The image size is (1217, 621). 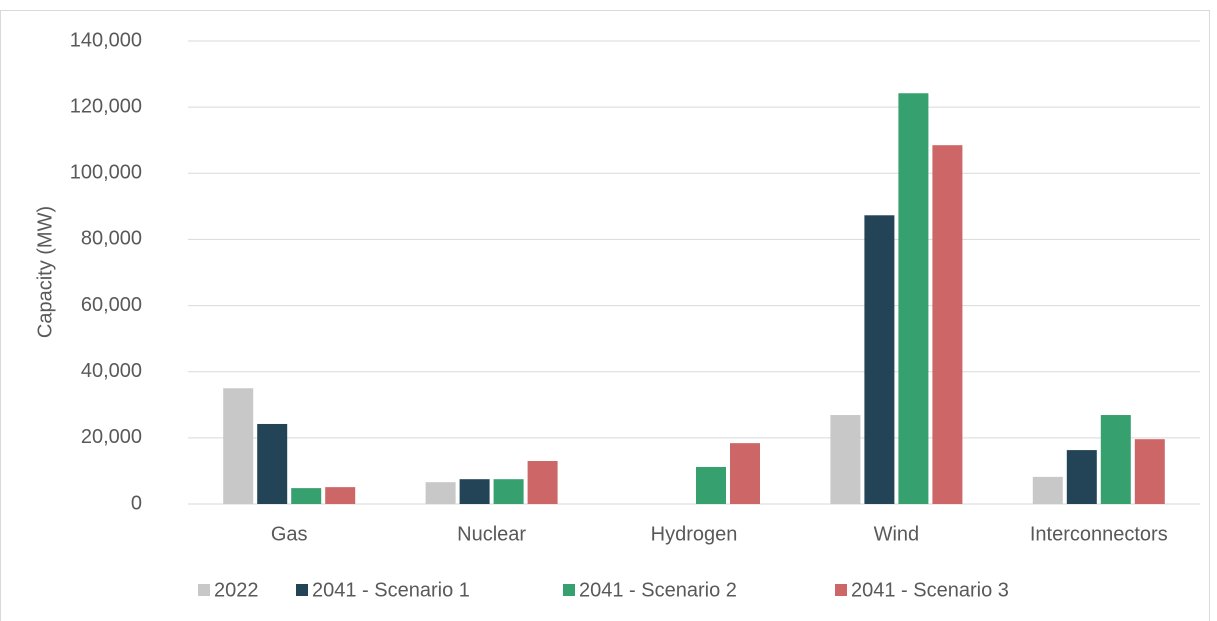 I want to click on y-tick-label: 80,000, so click(x=111, y=239).